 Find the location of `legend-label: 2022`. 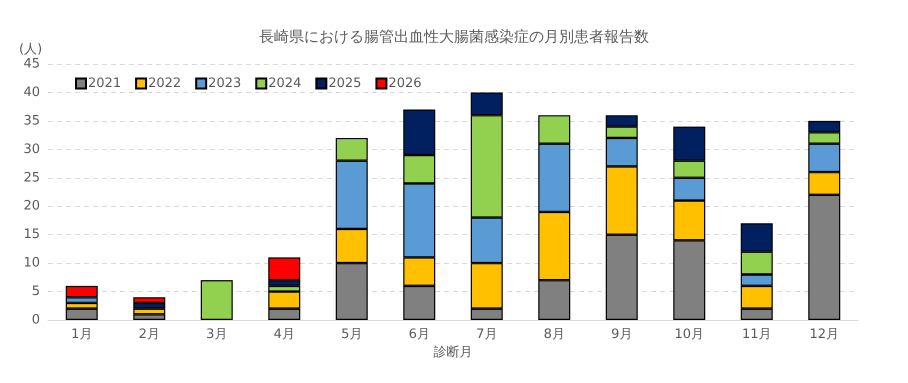

legend-label: 2022 is located at coordinates (165, 83).